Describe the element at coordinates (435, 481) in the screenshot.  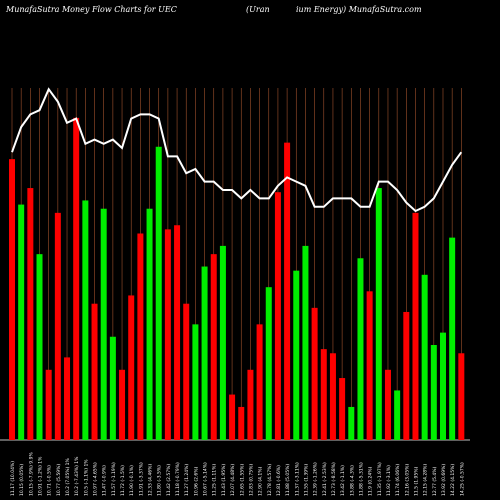
I see `x-tick-label: 12.77 (5.4%)` at that location.